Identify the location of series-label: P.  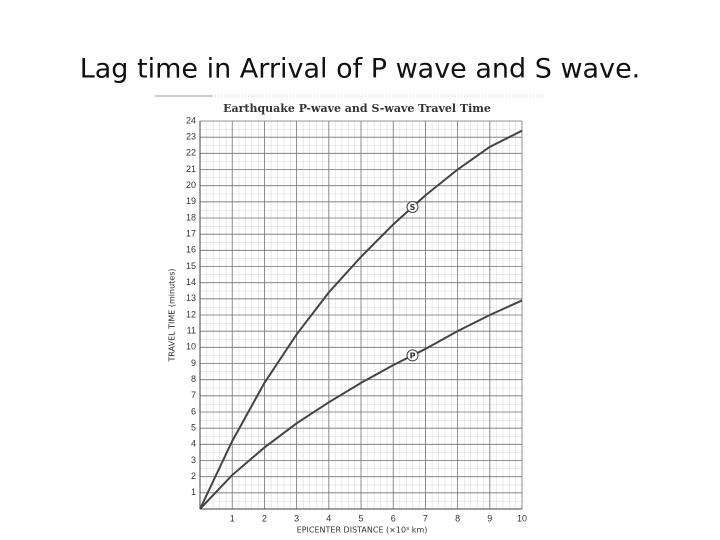
(413, 355).